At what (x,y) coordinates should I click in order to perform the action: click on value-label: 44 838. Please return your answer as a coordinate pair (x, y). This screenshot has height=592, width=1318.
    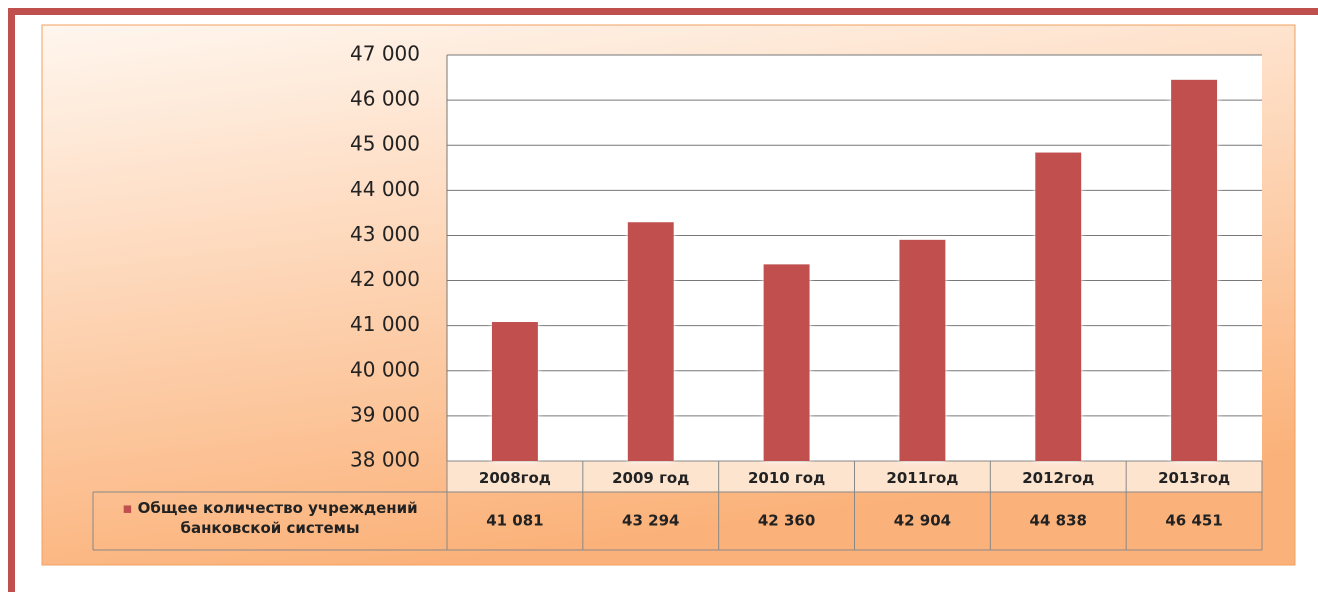
    Looking at the image, I should click on (1058, 521).